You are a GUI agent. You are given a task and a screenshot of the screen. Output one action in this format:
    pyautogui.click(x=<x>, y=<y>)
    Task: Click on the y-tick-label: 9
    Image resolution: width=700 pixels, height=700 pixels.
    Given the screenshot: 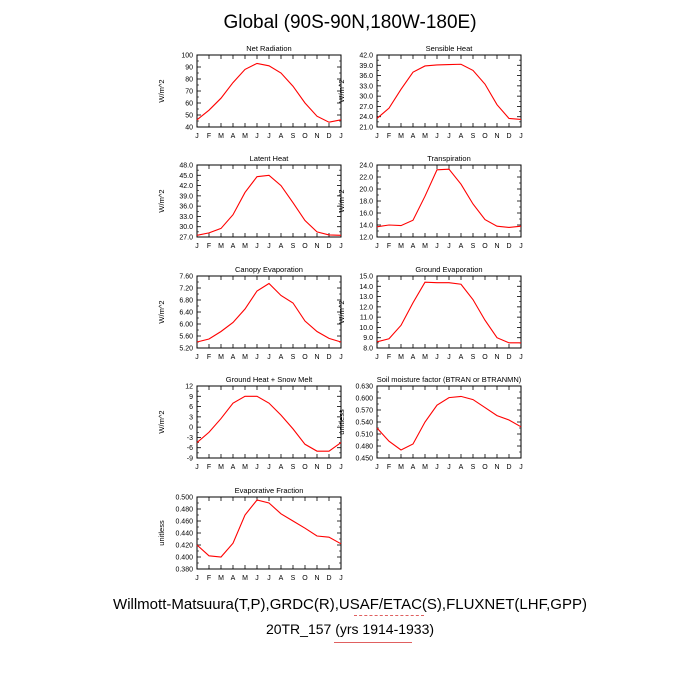 What is the action you would take?
    pyautogui.click(x=191, y=397)
    